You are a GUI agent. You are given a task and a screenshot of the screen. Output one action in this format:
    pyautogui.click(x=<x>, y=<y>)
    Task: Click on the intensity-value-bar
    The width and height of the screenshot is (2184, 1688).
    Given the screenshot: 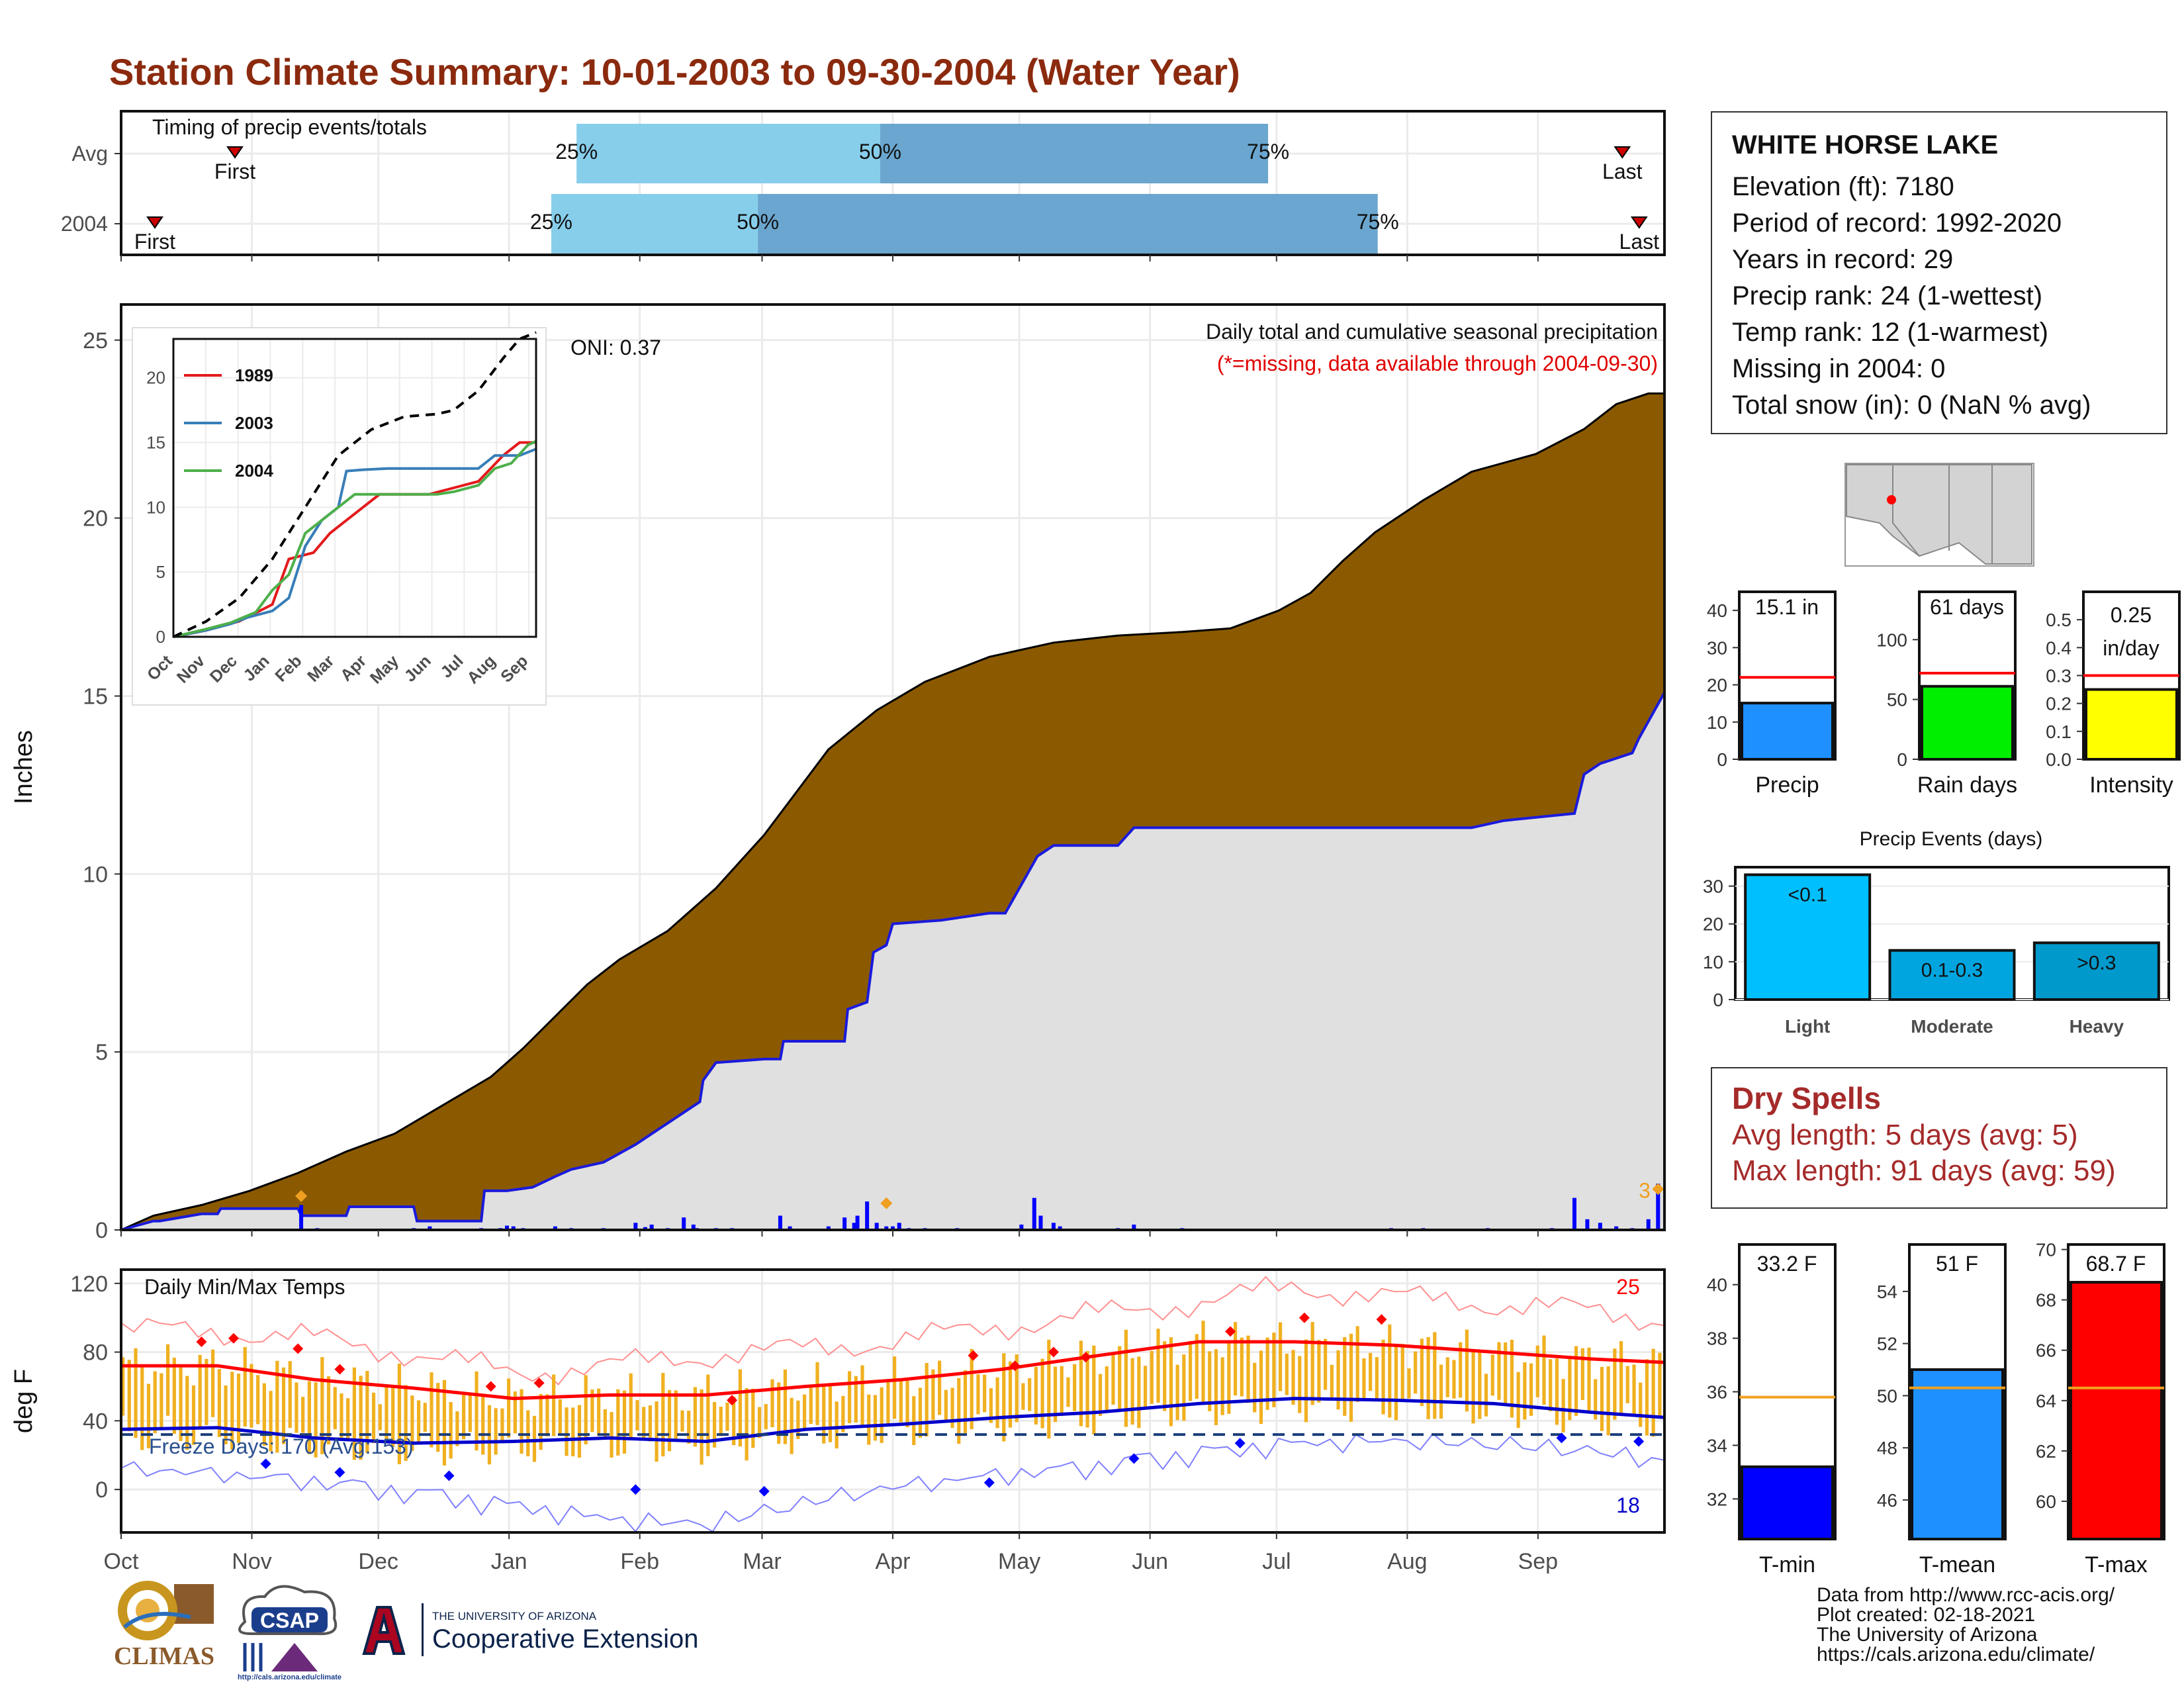 What is the action you would take?
    pyautogui.click(x=2131, y=724)
    